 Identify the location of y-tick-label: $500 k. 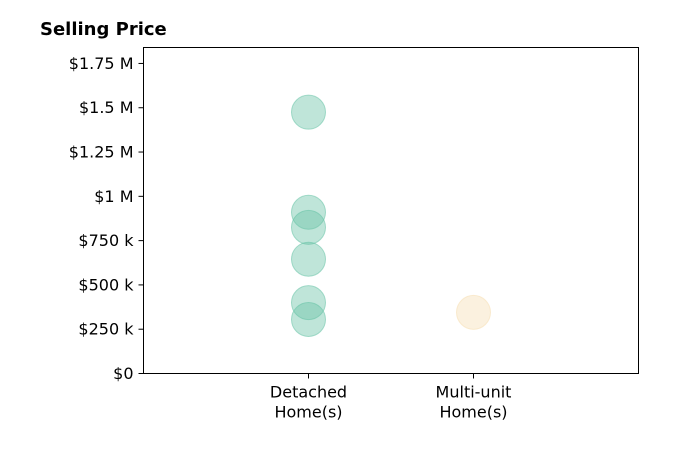
(106, 284).